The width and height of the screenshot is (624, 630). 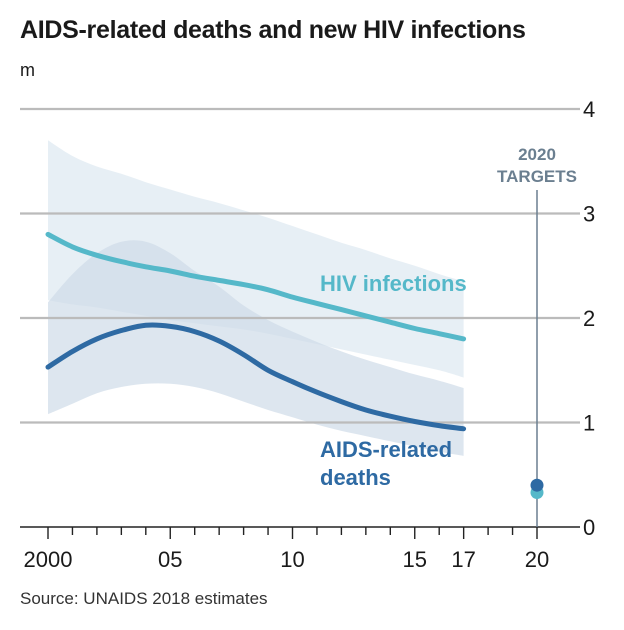 What do you see at coordinates (386, 449) in the screenshot?
I see `aids-deaths-label-line1: AIDS-related` at bounding box center [386, 449].